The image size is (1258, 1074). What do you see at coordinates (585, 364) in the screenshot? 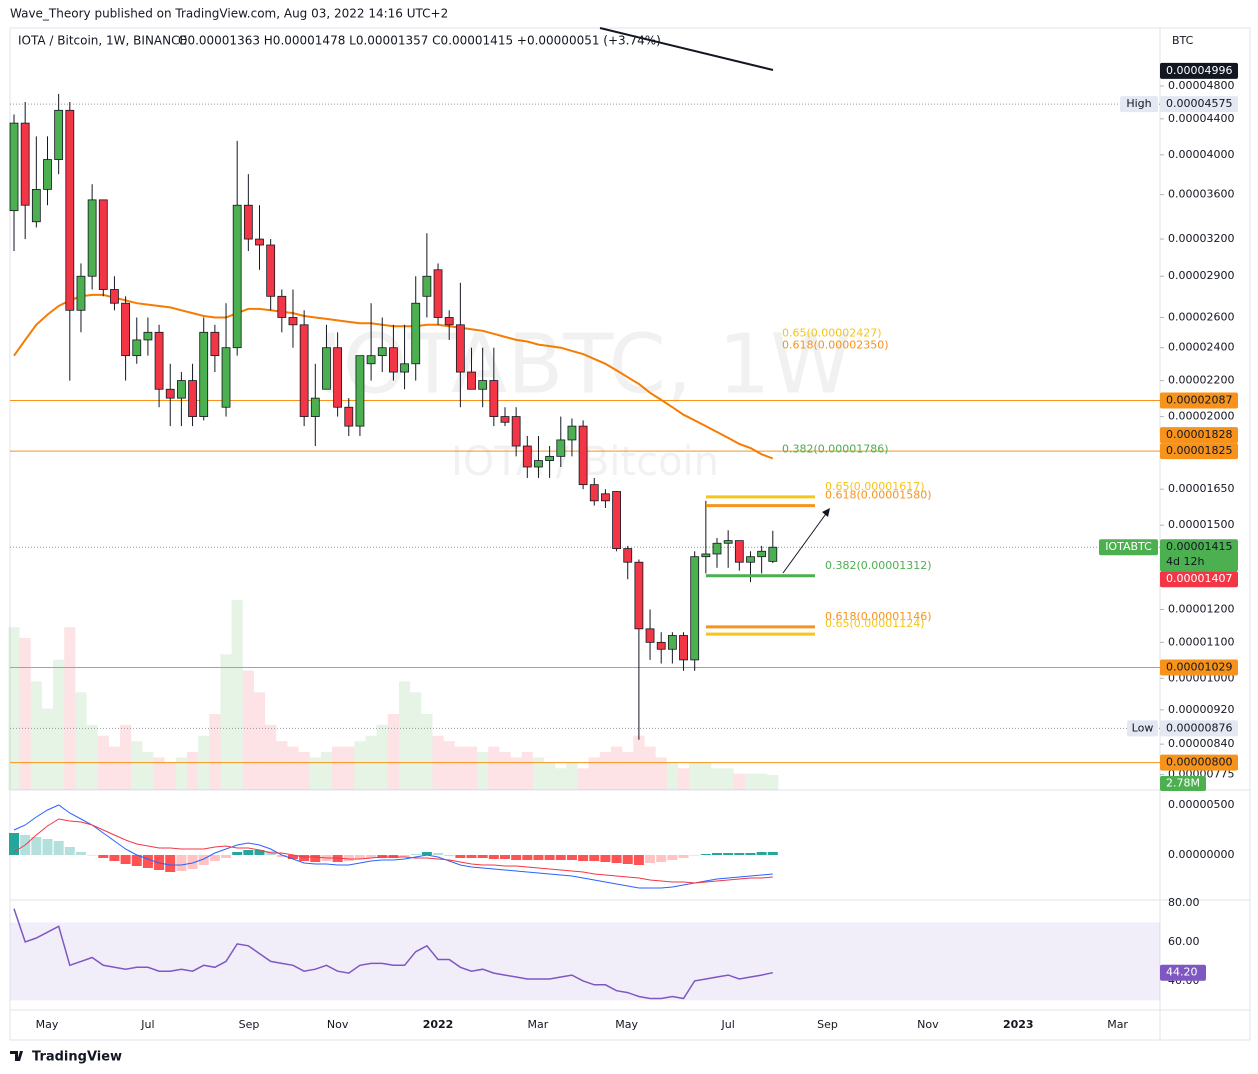
I see `watermark: IOTABTC, 1W` at bounding box center [585, 364].